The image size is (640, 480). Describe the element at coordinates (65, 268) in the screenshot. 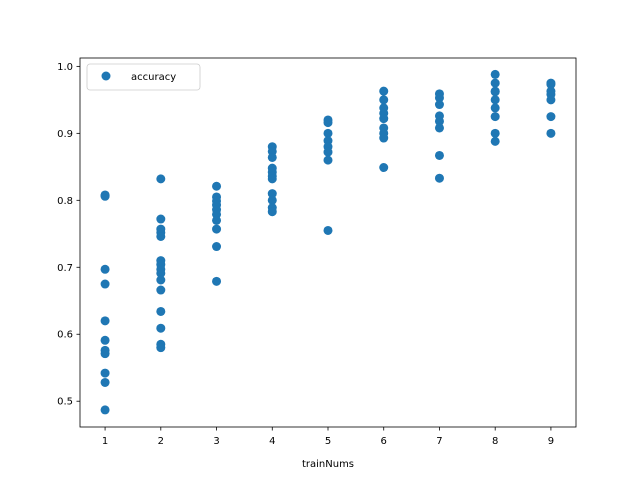

I see `y-tick-label: 0.7` at that location.